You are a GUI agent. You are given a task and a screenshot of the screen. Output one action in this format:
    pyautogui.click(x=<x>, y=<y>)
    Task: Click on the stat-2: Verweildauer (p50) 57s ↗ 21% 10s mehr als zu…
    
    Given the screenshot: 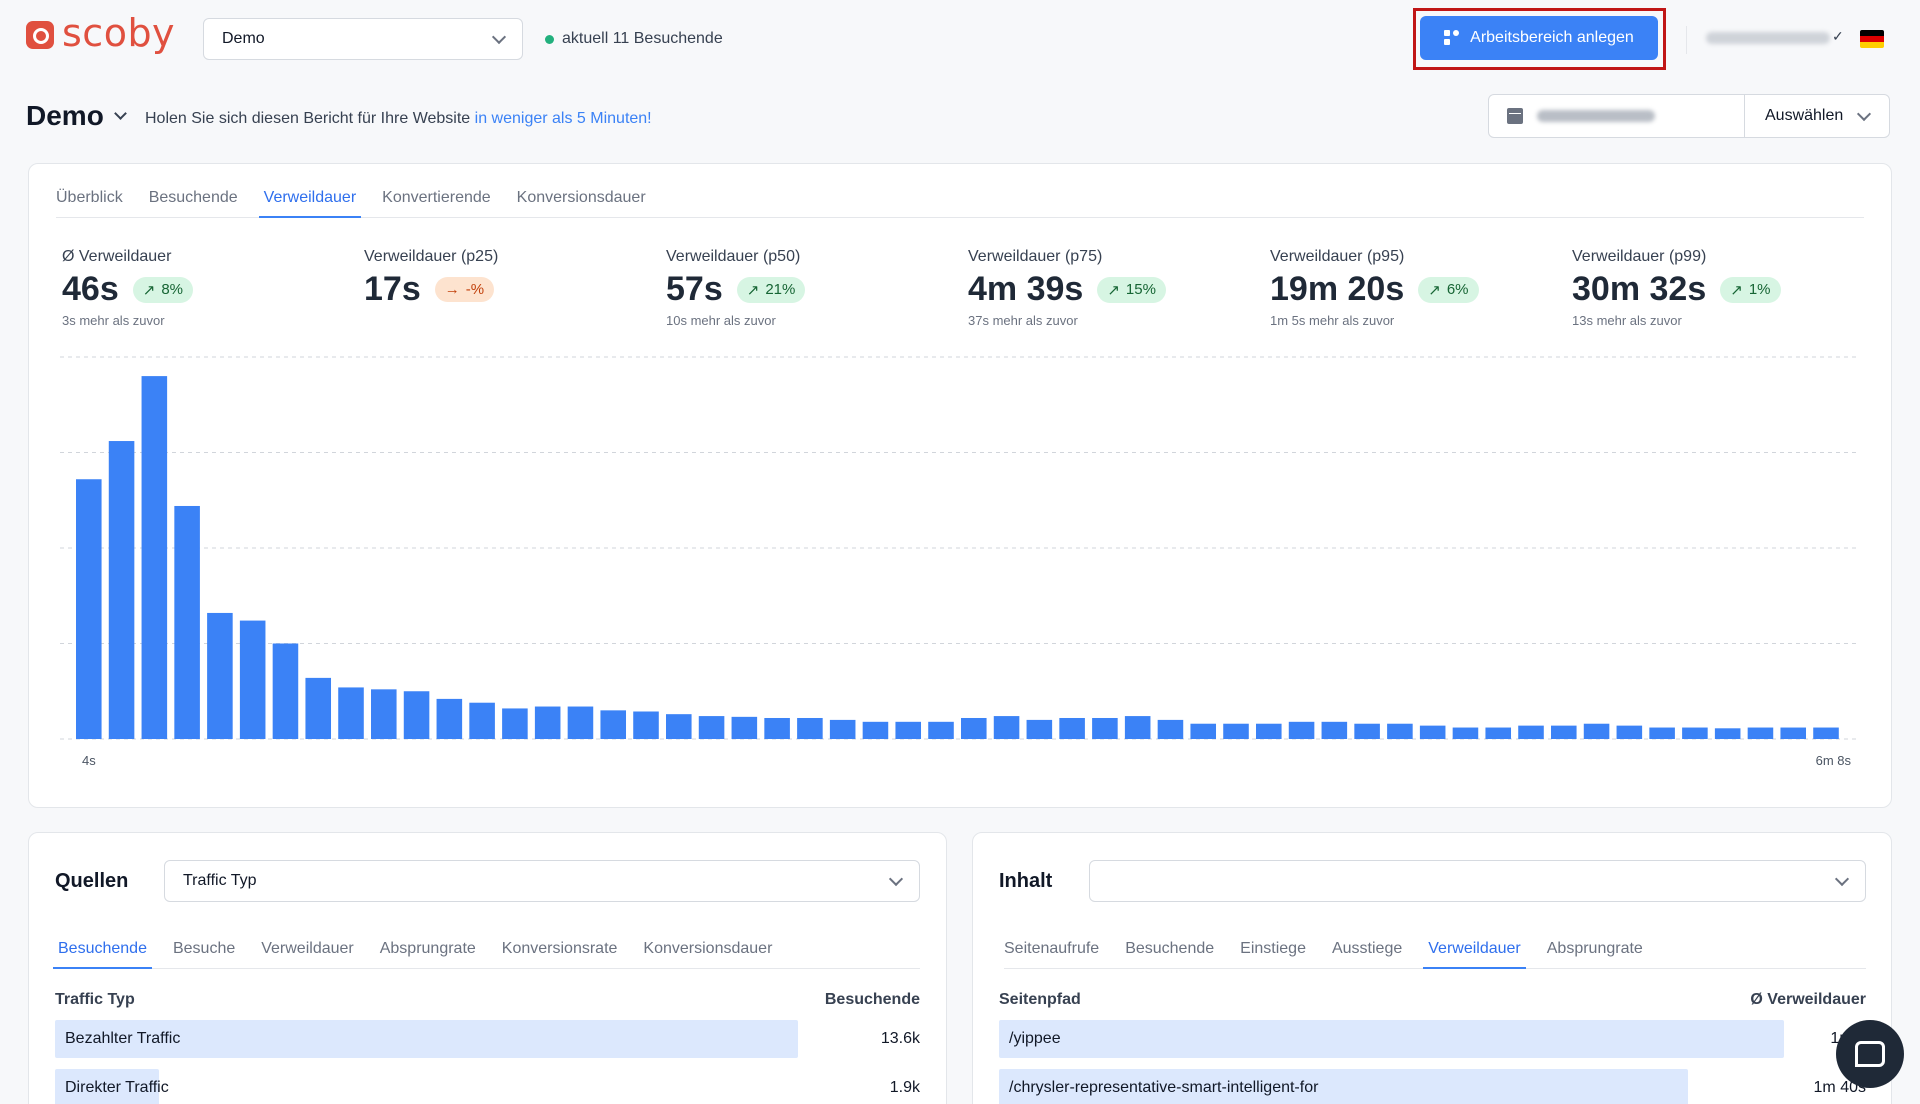 What is the action you would take?
    pyautogui.click(x=736, y=288)
    